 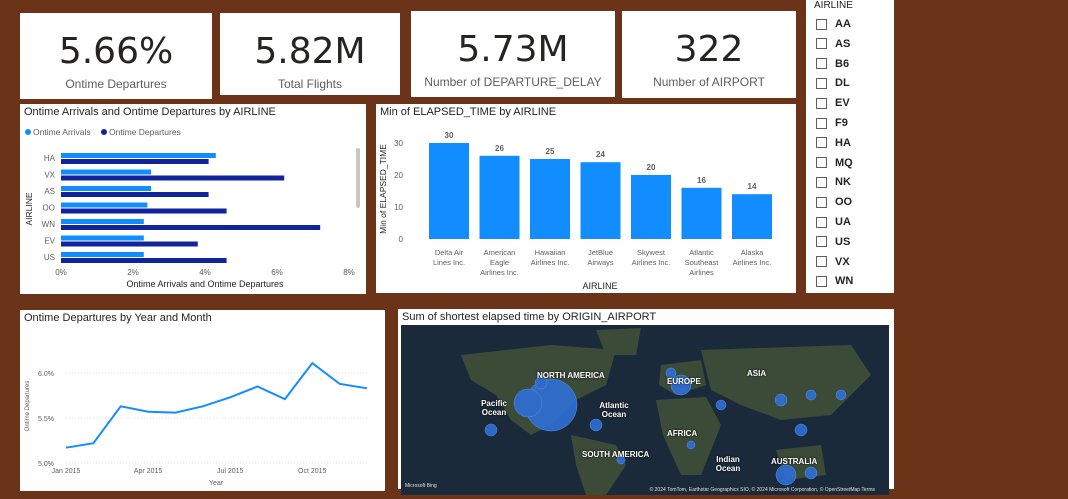 What do you see at coordinates (145, 132) in the screenshot?
I see `legend-label-departures: Ontime Departures` at bounding box center [145, 132].